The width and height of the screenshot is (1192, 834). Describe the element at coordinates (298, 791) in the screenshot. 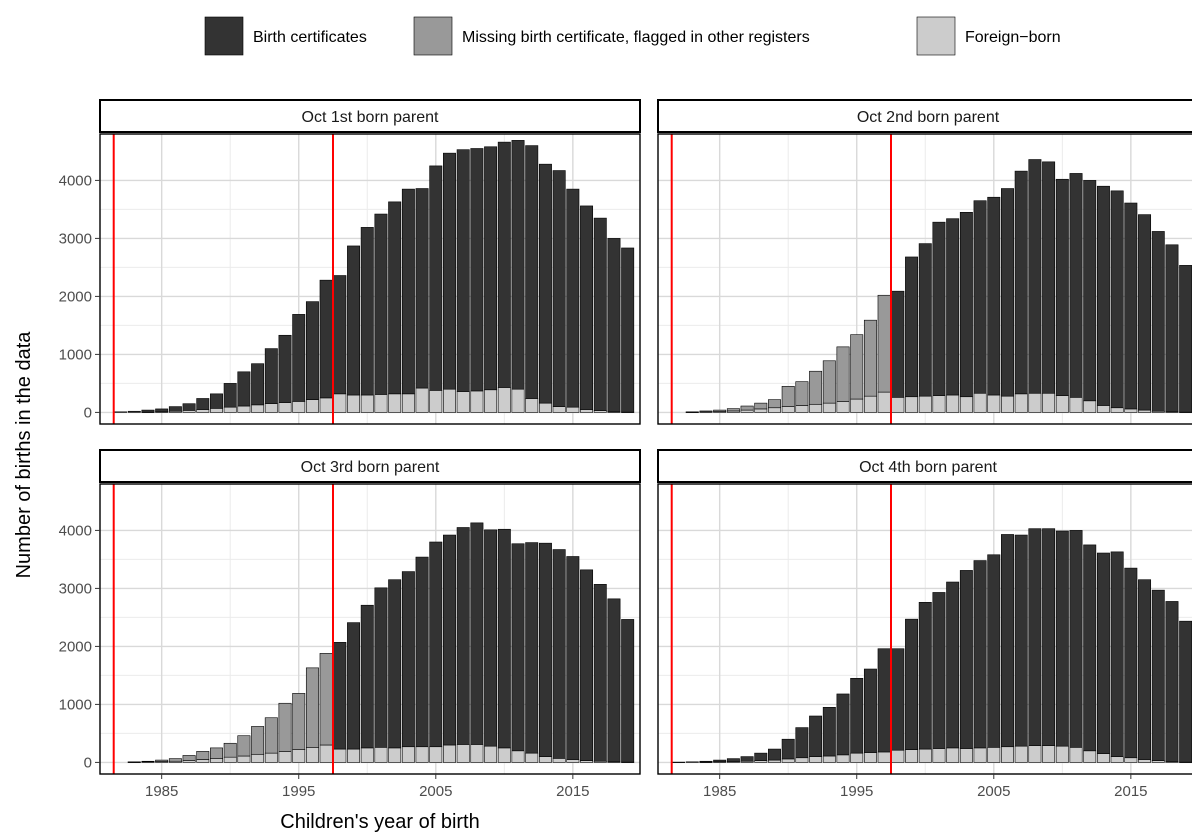

I see `x-tick-label: 1995` at that location.